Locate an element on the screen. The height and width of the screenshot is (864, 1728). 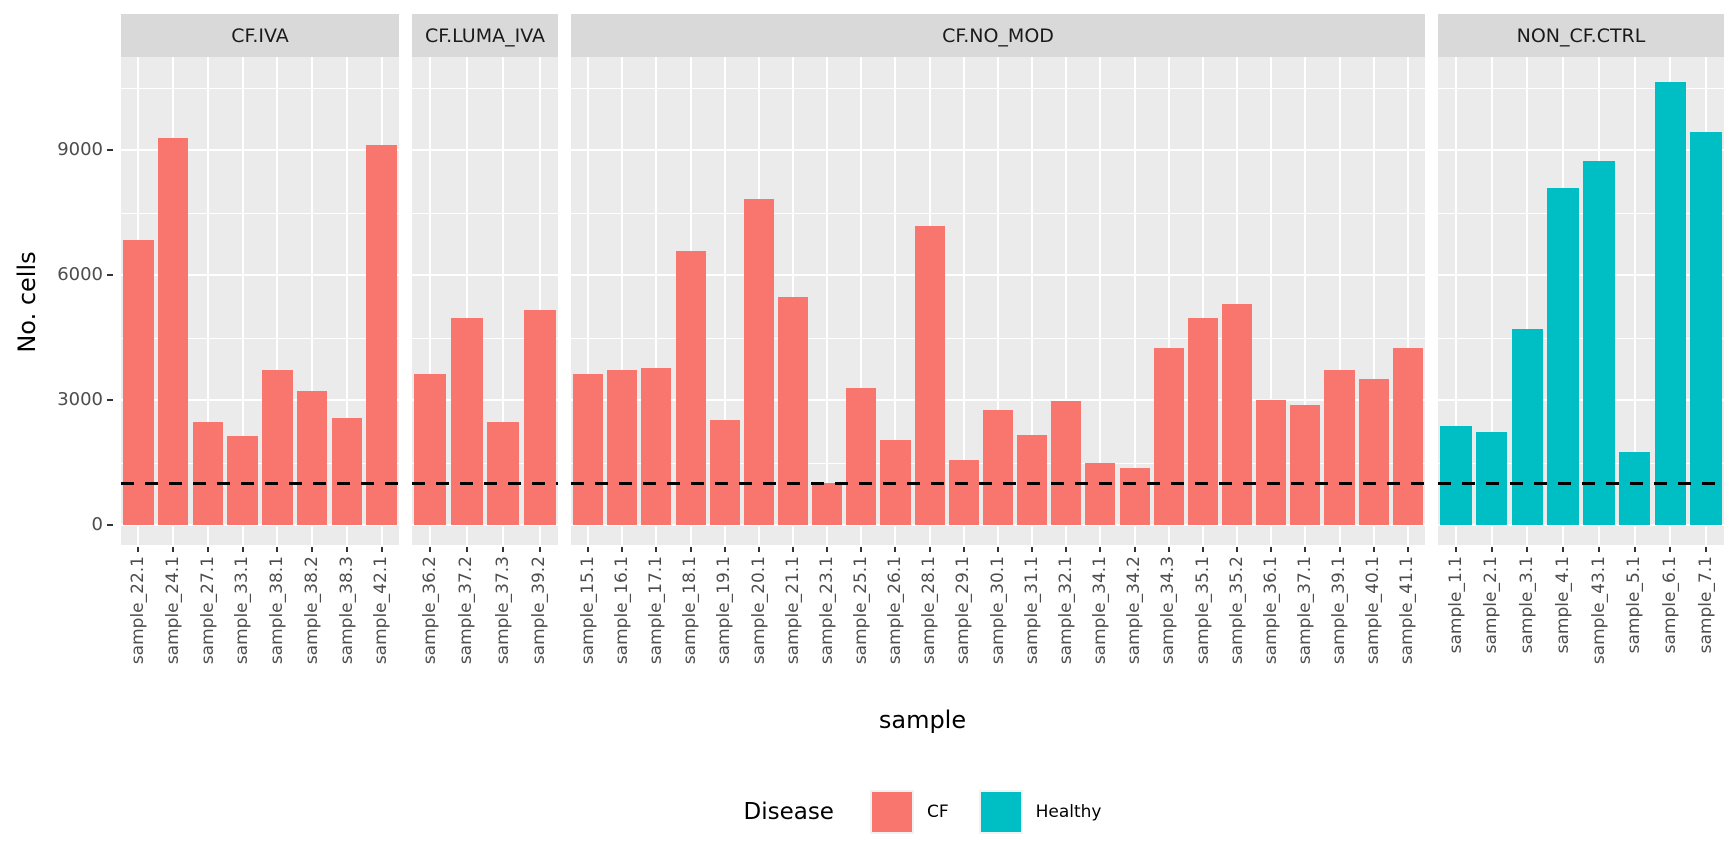
bar-sample_25.1 is located at coordinates (861, 456).